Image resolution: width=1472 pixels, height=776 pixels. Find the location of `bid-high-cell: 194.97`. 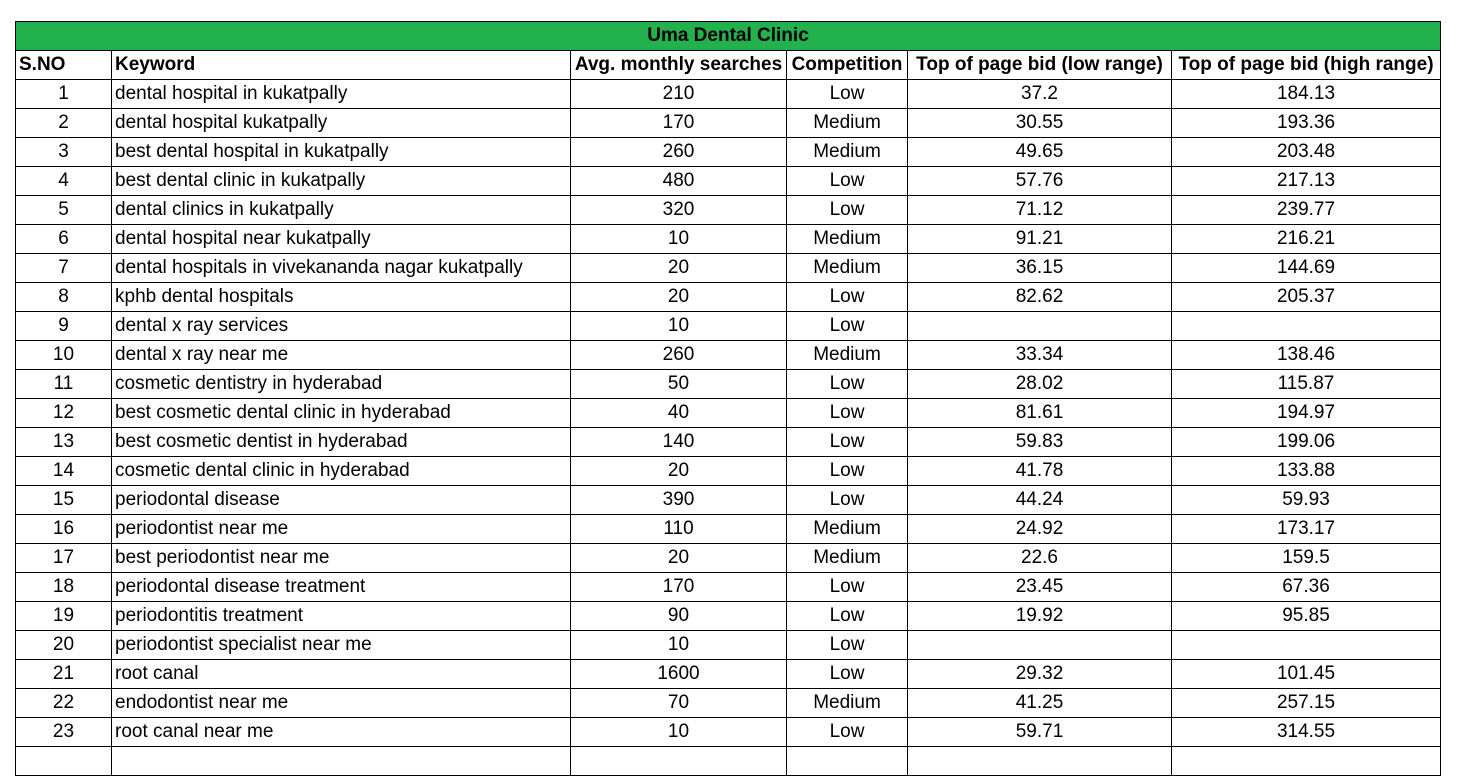

bid-high-cell: 194.97 is located at coordinates (1306, 413).